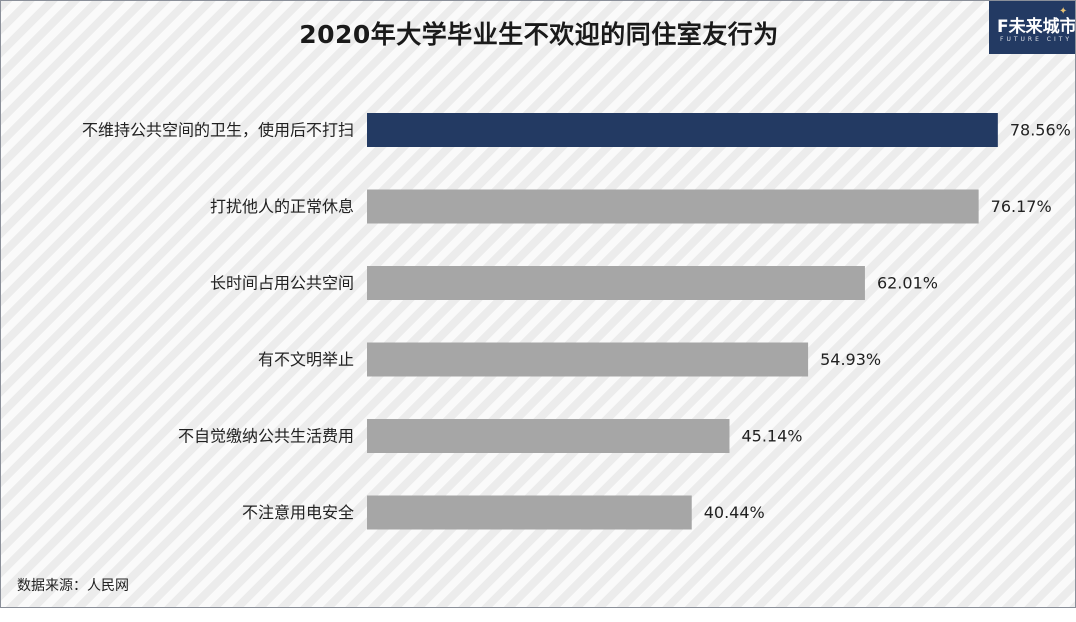 The width and height of the screenshot is (1076, 622). Describe the element at coordinates (1036, 27) in the screenshot. I see `logo-text: F未来城市` at that location.